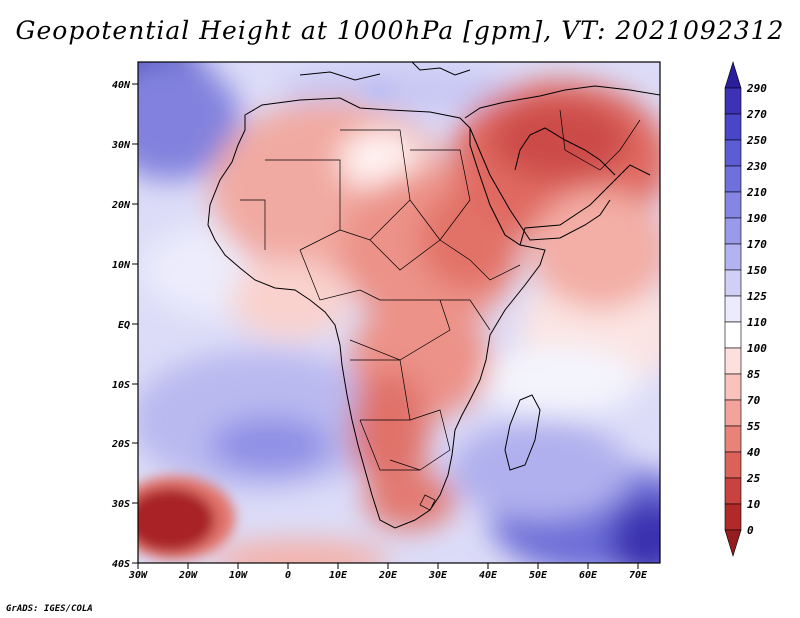 The width and height of the screenshot is (800, 618). What do you see at coordinates (121, 145) in the screenshot?
I see `lat-label: 30N` at bounding box center [121, 145].